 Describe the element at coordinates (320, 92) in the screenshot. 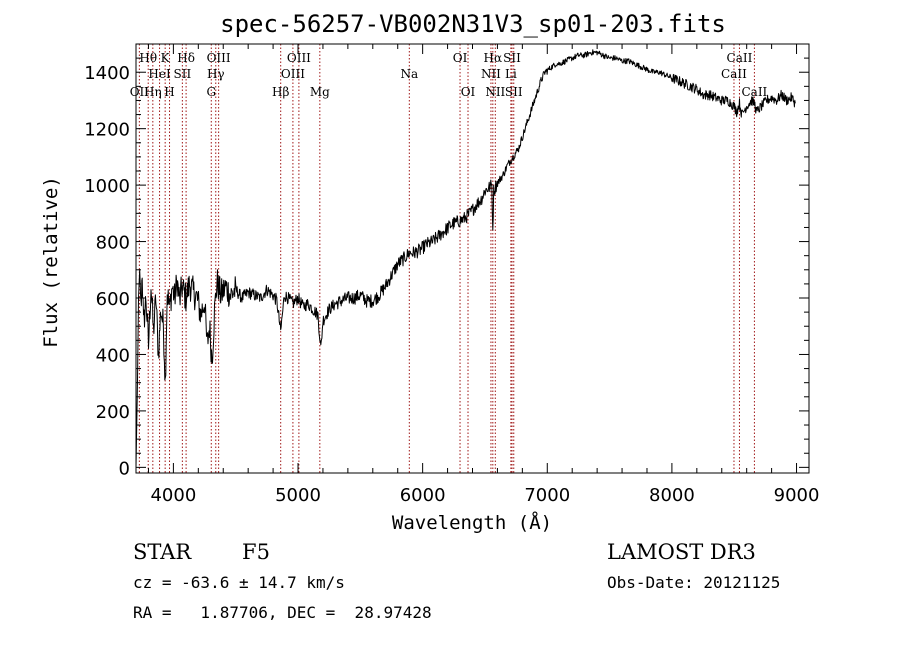

I see `line-marker-label: Mg` at that location.